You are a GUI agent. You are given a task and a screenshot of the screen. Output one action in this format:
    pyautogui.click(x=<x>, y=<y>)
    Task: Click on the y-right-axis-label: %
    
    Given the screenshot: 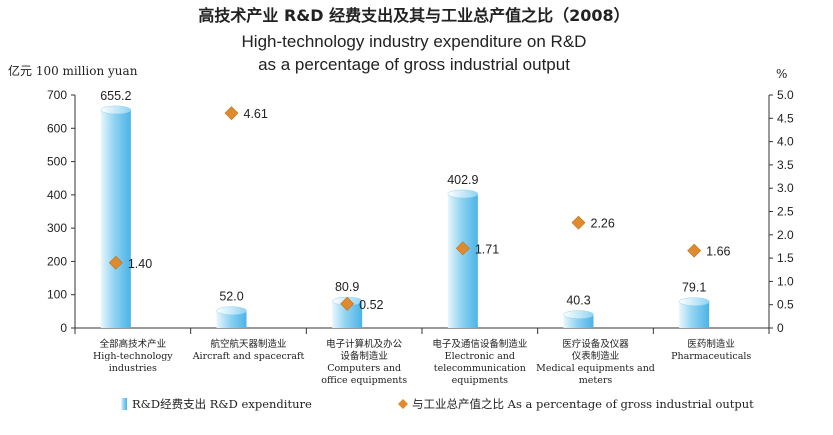 What is the action you would take?
    pyautogui.click(x=781, y=74)
    